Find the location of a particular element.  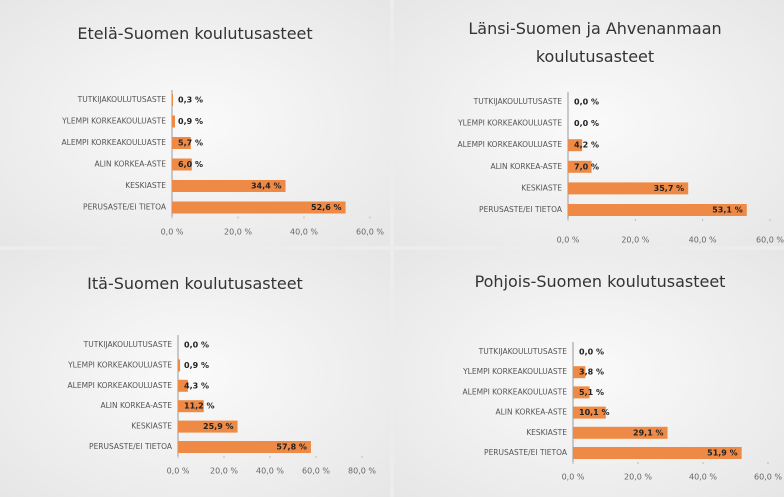

value-label: 53,1 % is located at coordinates (727, 210).